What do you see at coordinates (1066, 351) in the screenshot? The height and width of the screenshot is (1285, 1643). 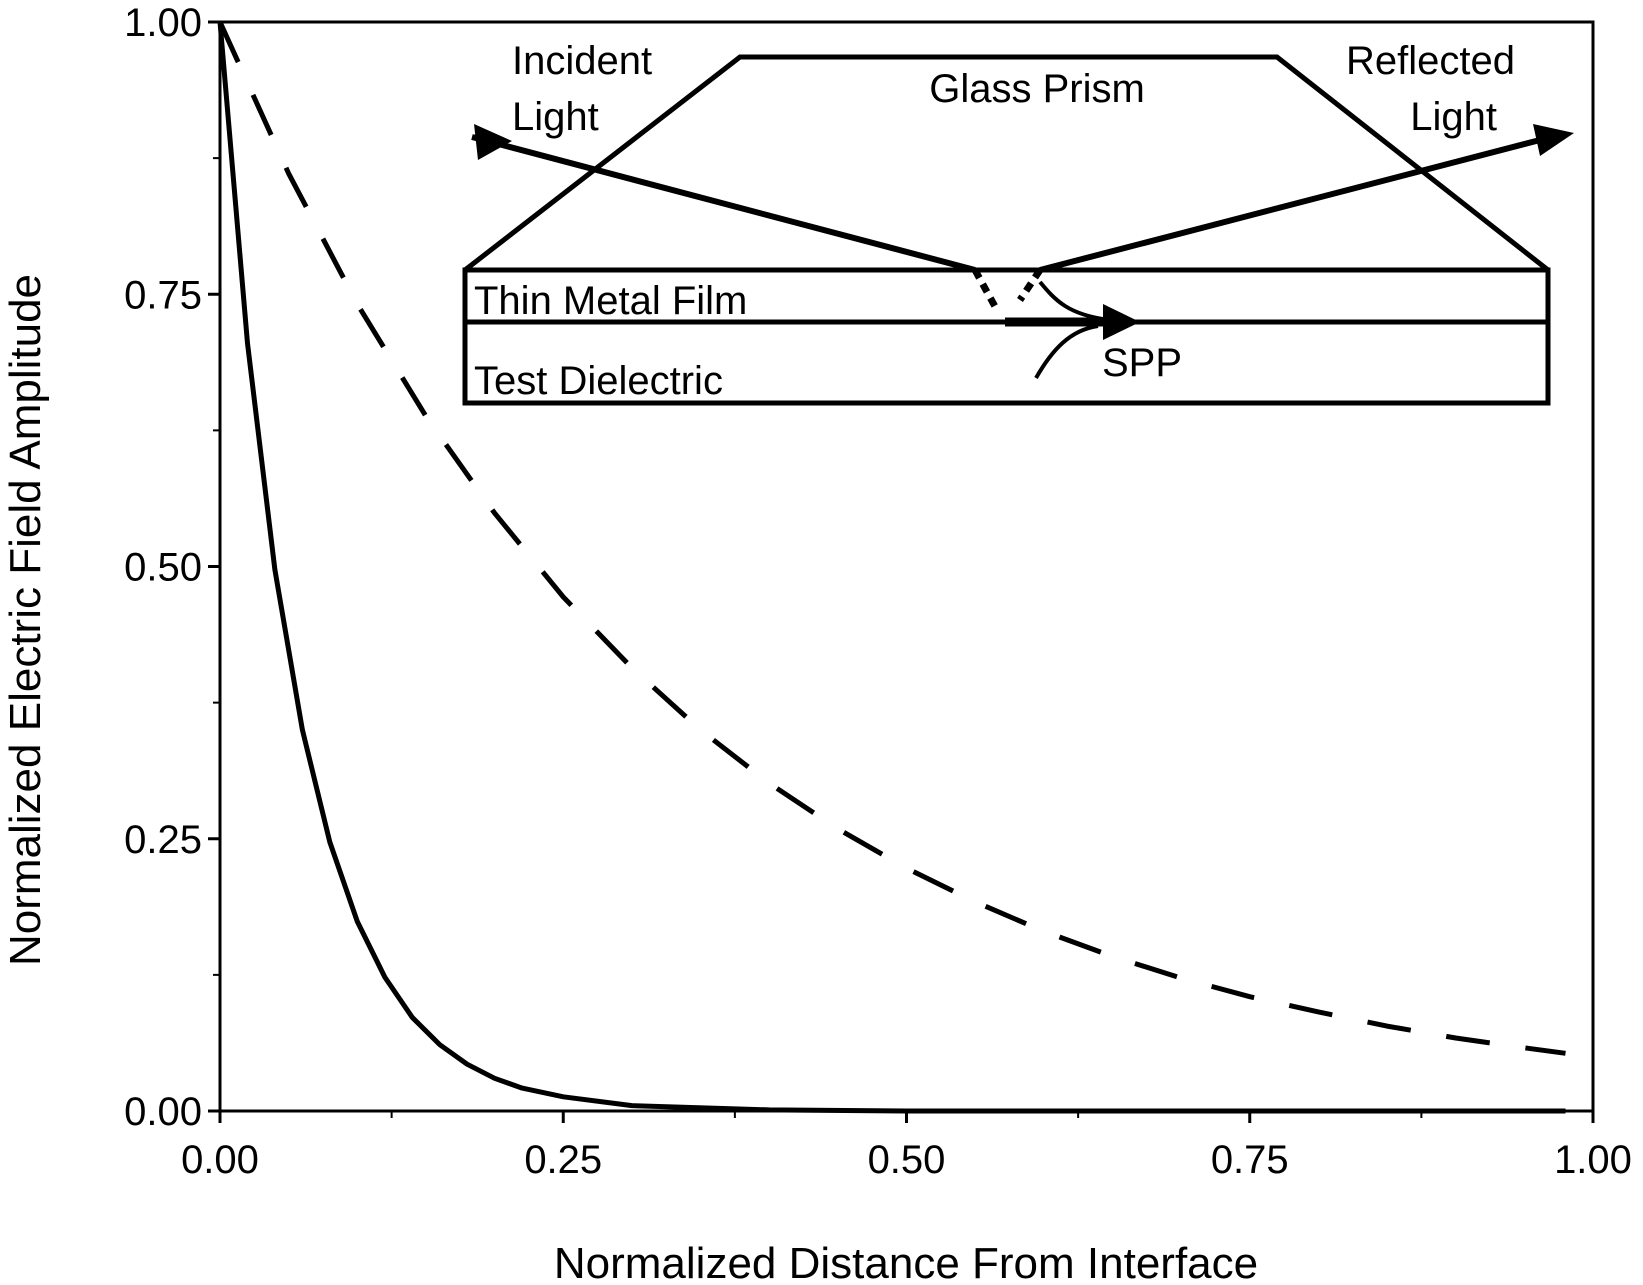 I see `field-curve-lower` at bounding box center [1066, 351].